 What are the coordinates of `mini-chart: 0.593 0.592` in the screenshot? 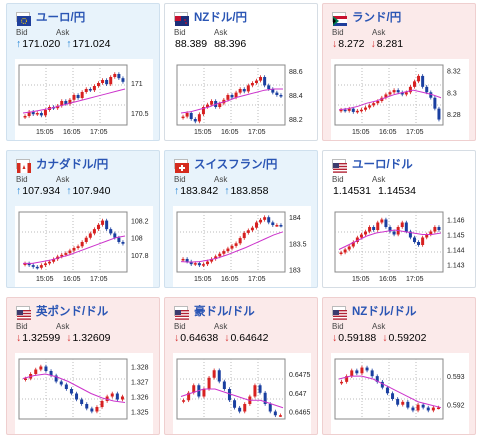 It's located at (400, 393).